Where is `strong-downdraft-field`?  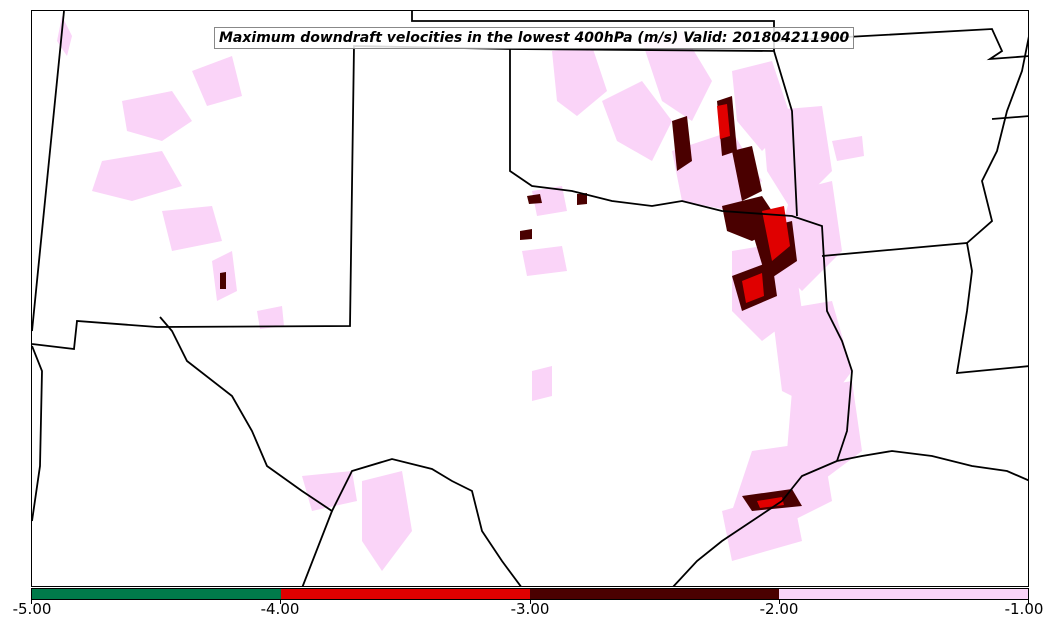
strong-downdraft-field is located at coordinates (753, 306).